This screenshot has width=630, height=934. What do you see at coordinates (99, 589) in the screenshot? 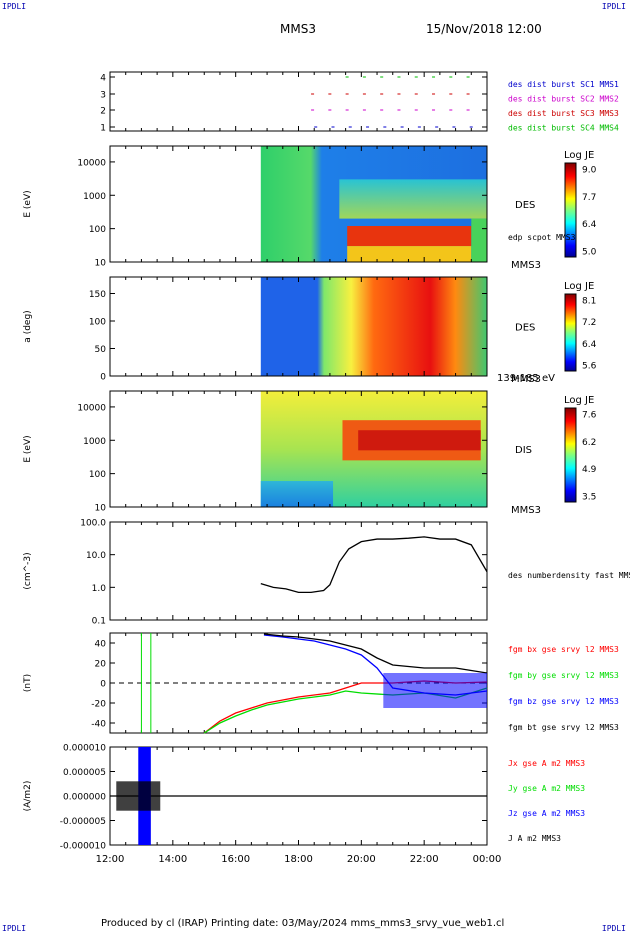
I see `y-tick-label: 1.0` at bounding box center [99, 589].